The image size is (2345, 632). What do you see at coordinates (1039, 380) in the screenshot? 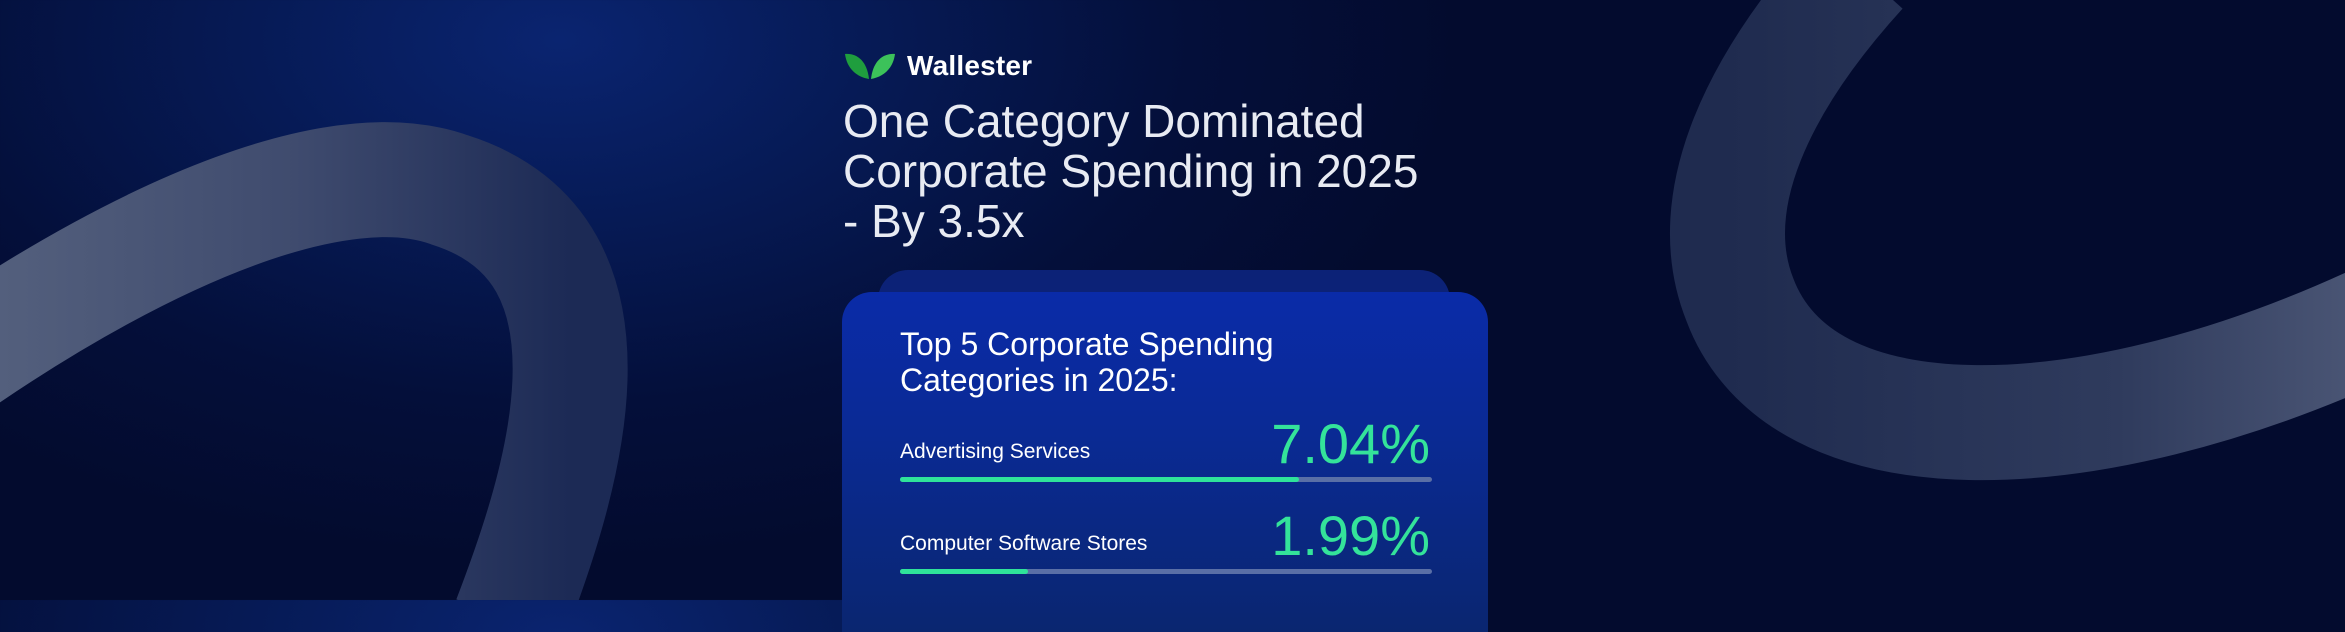
I see `card-title-line: Categories in 2025:` at bounding box center [1039, 380].